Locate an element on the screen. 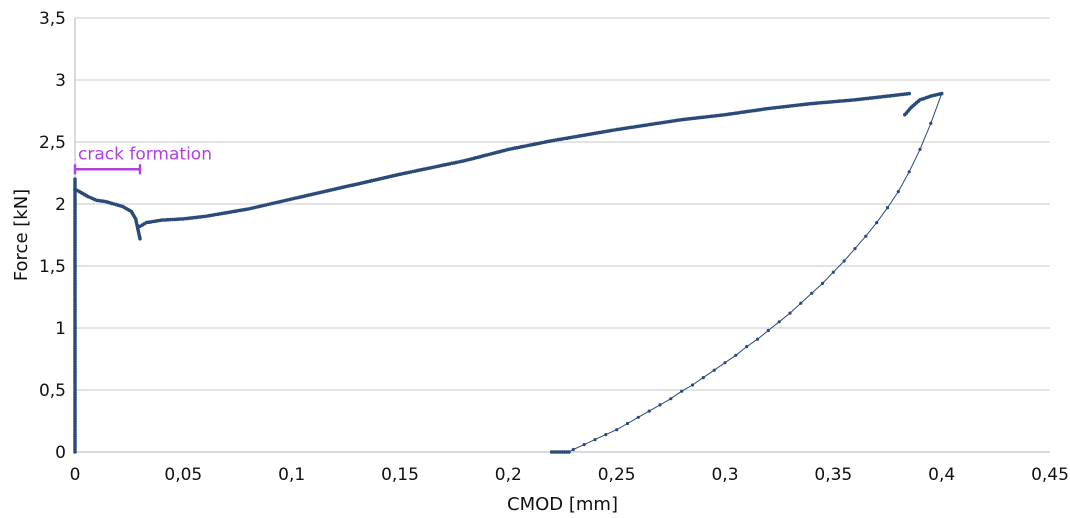 The image size is (1070, 518). x-tick-label: 0,2 is located at coordinates (508, 475).